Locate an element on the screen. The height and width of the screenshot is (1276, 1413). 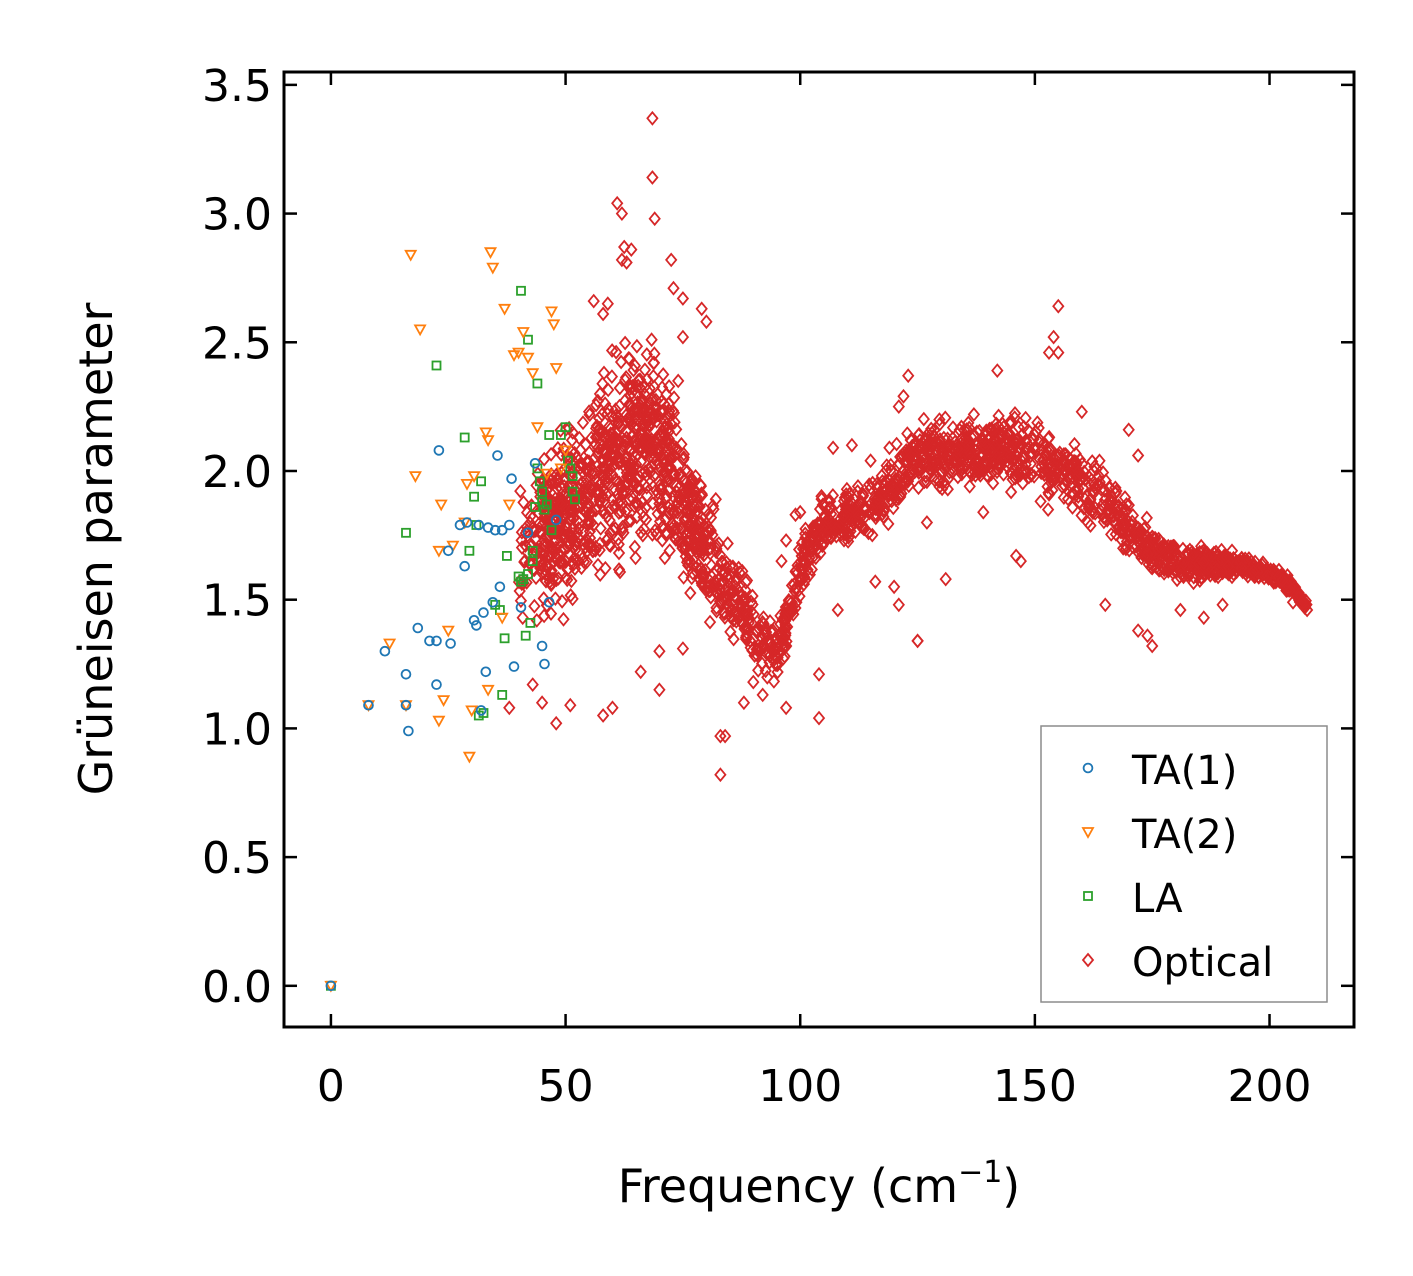
y-tick-label: 2.5 is located at coordinates (237, 343).